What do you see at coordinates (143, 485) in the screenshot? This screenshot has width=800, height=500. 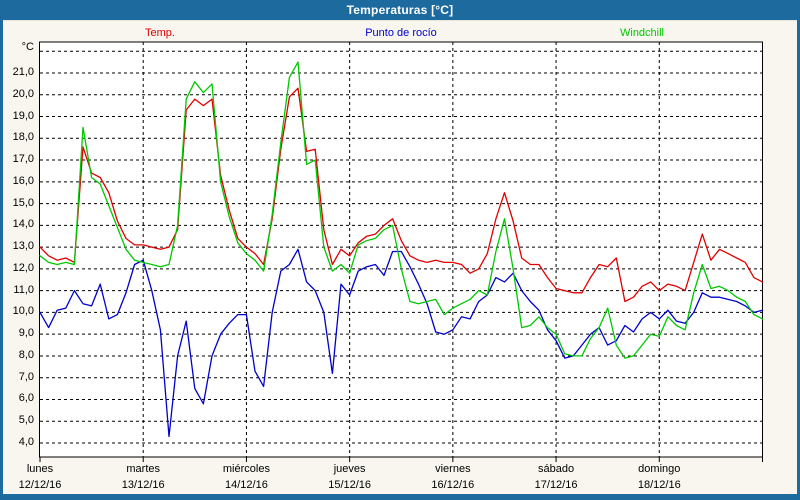 I see `x-date-label: 13/12/16` at bounding box center [143, 485].